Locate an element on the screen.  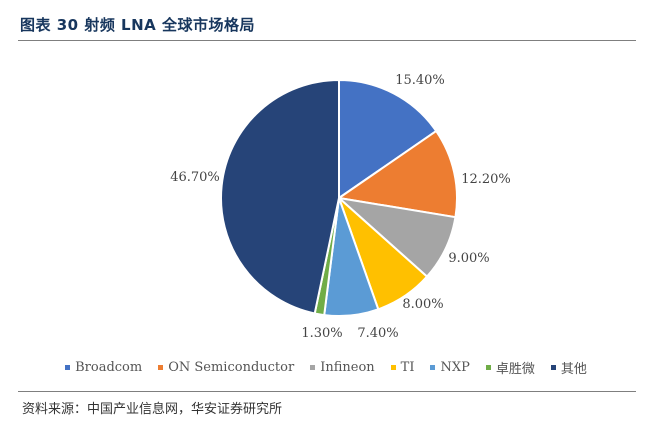
source-divider is located at coordinates (327, 391).